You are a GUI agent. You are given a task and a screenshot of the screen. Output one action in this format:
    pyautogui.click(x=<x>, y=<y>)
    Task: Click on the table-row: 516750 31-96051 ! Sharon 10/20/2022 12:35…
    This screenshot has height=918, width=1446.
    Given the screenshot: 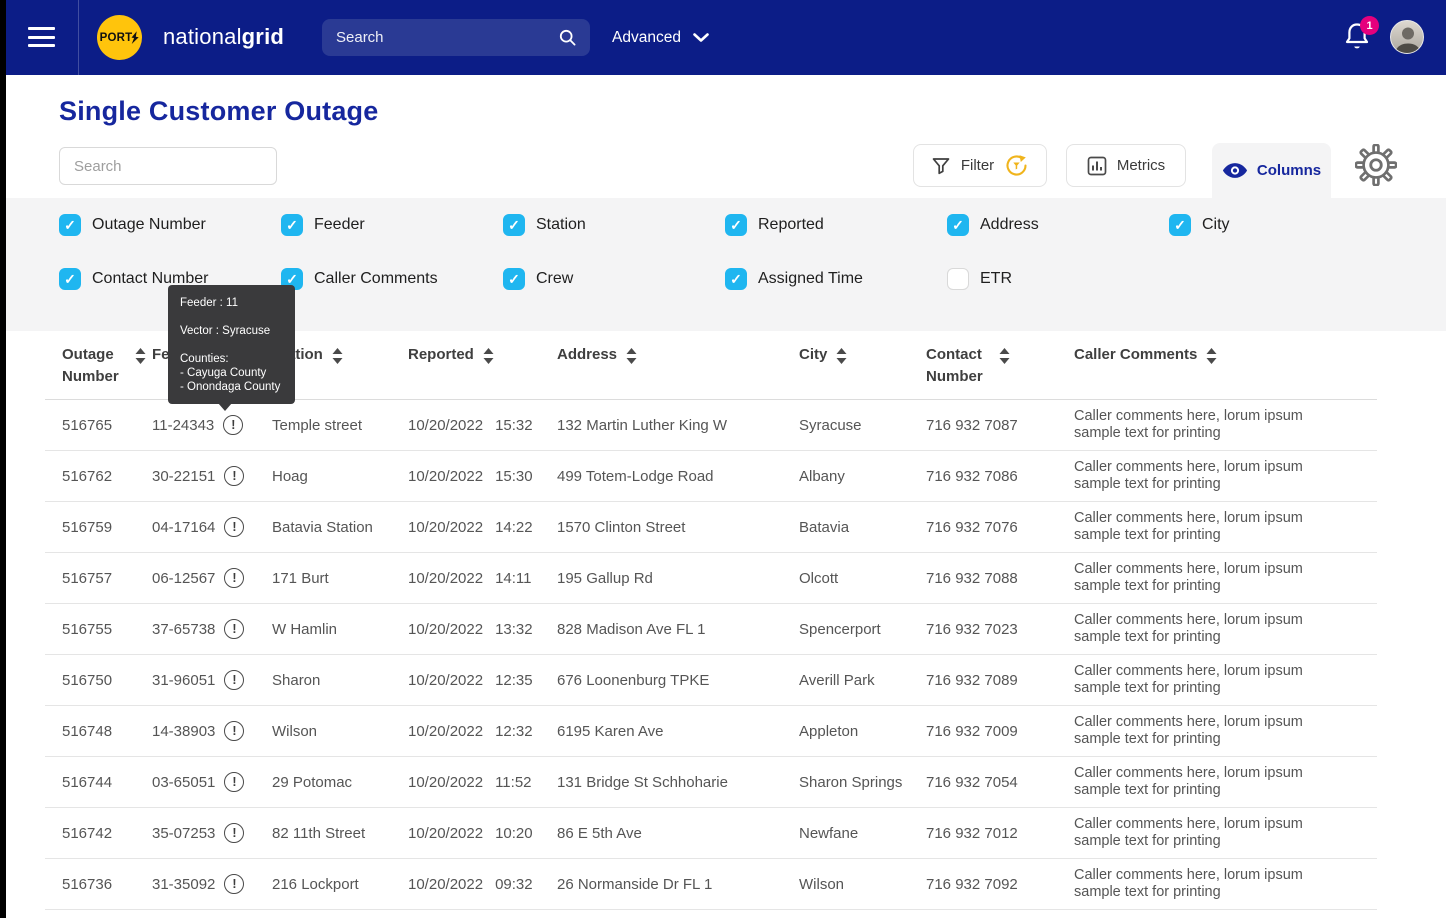 What is the action you would take?
    pyautogui.click(x=711, y=680)
    